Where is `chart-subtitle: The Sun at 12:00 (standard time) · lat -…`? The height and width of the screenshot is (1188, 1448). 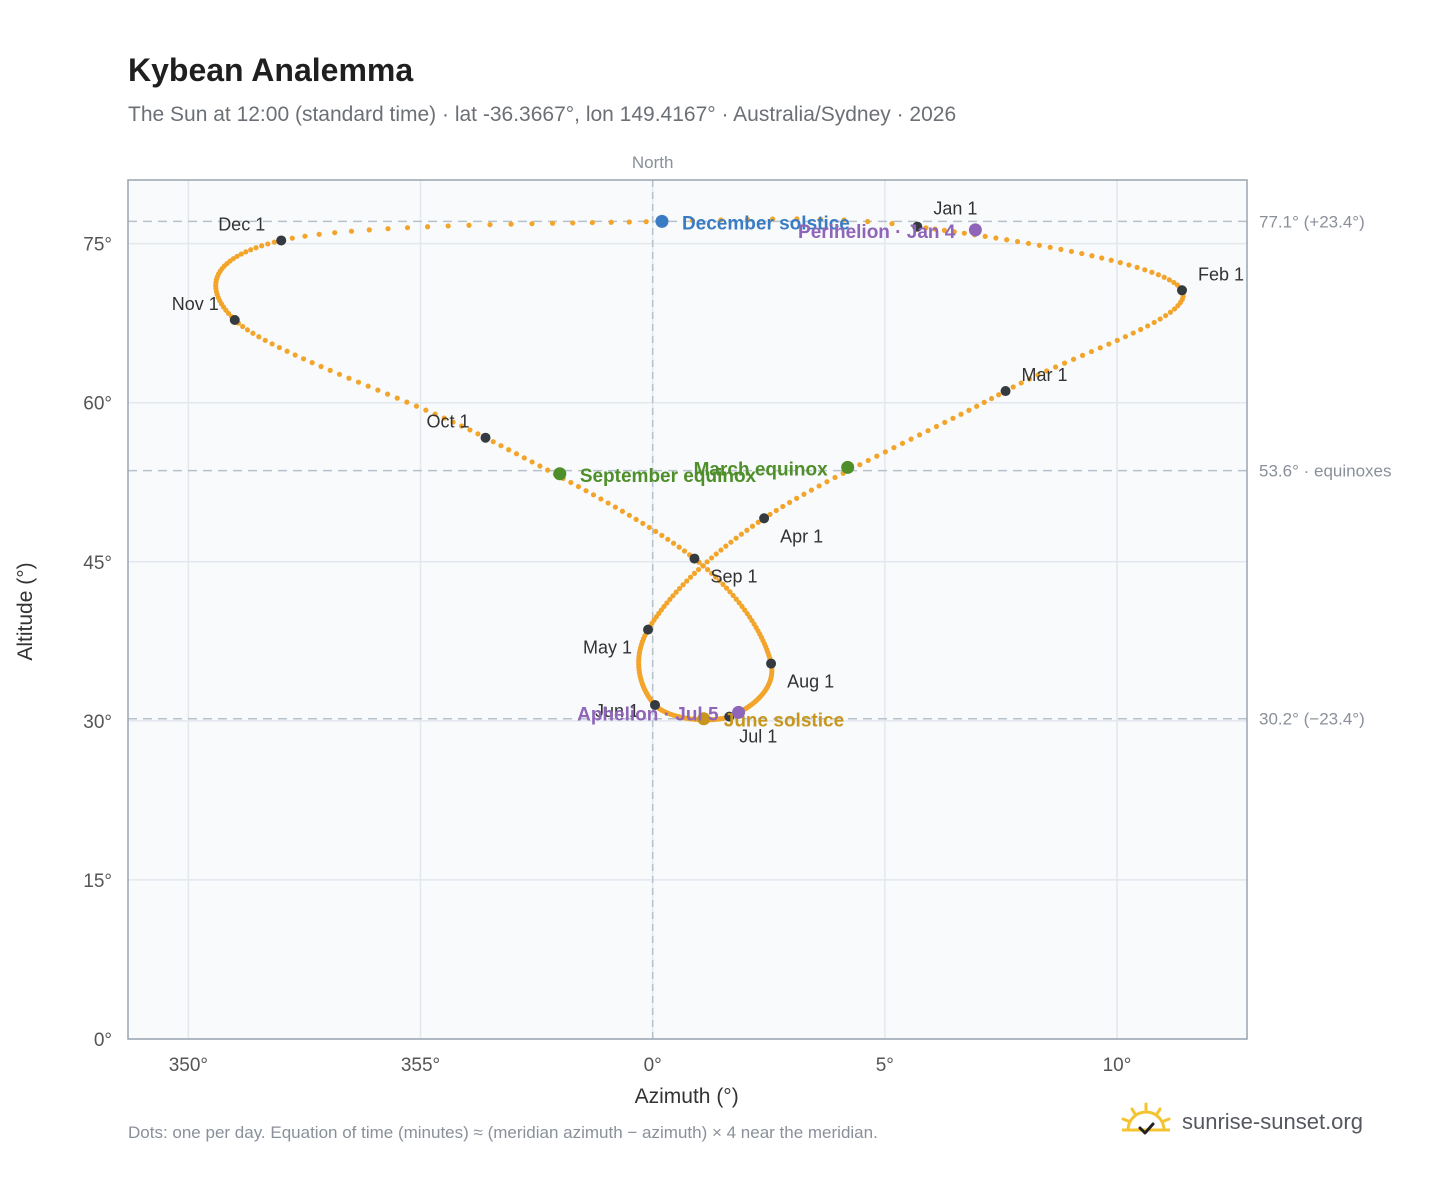 chart-subtitle: The Sun at 12:00 (standard time) · lat -… is located at coordinates (542, 114).